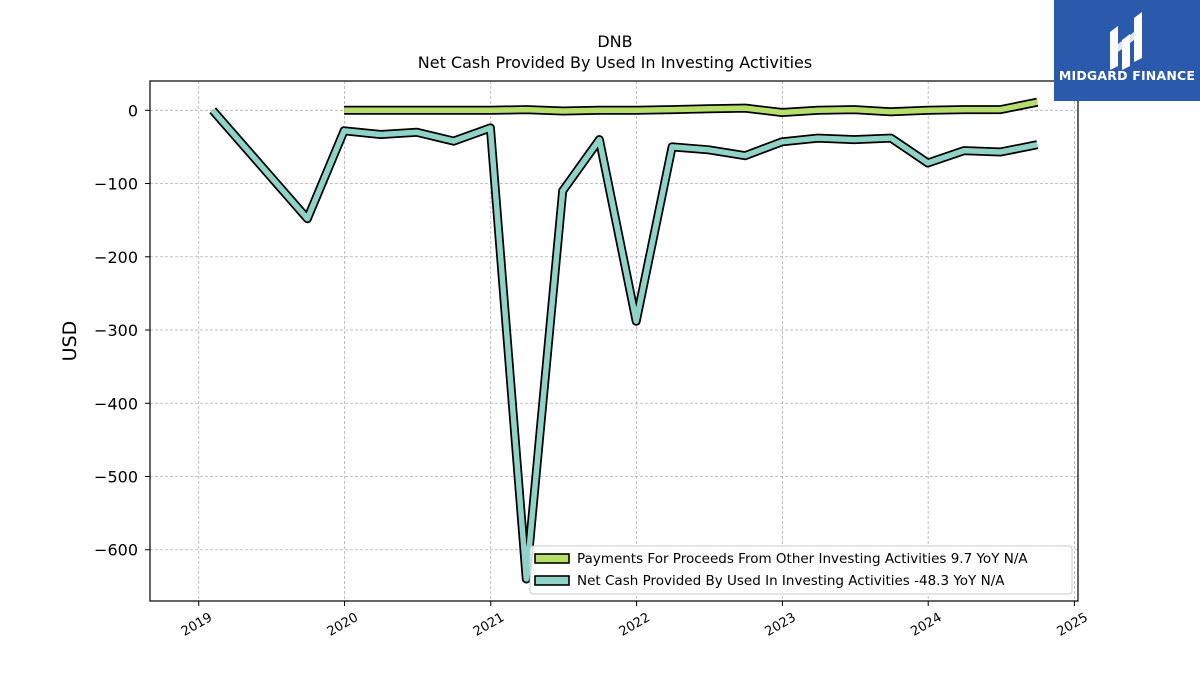  Describe the element at coordinates (926, 625) in the screenshot. I see `x-tick-label: 2024` at that location.